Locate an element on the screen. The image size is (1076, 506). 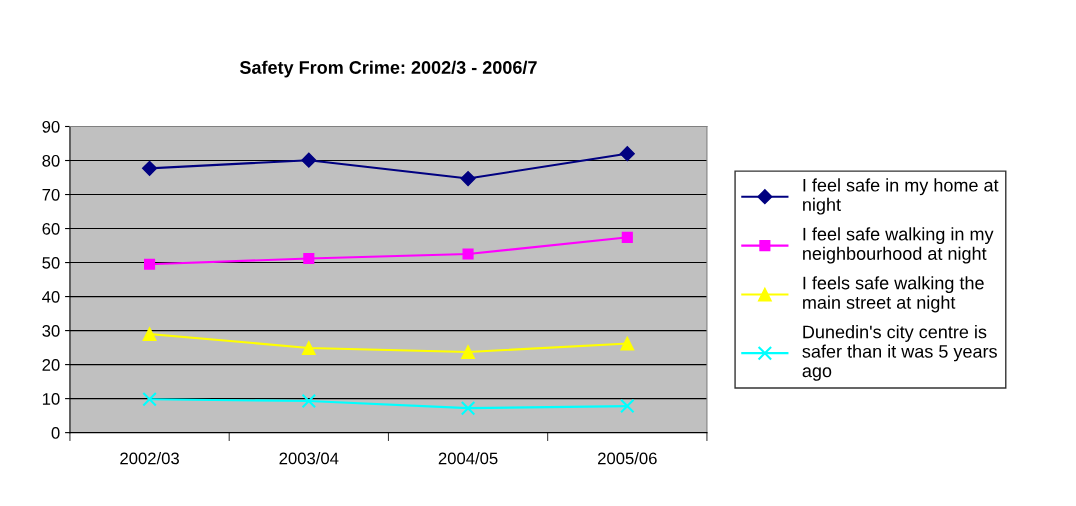
y-tick-label: 60 is located at coordinates (51, 228).